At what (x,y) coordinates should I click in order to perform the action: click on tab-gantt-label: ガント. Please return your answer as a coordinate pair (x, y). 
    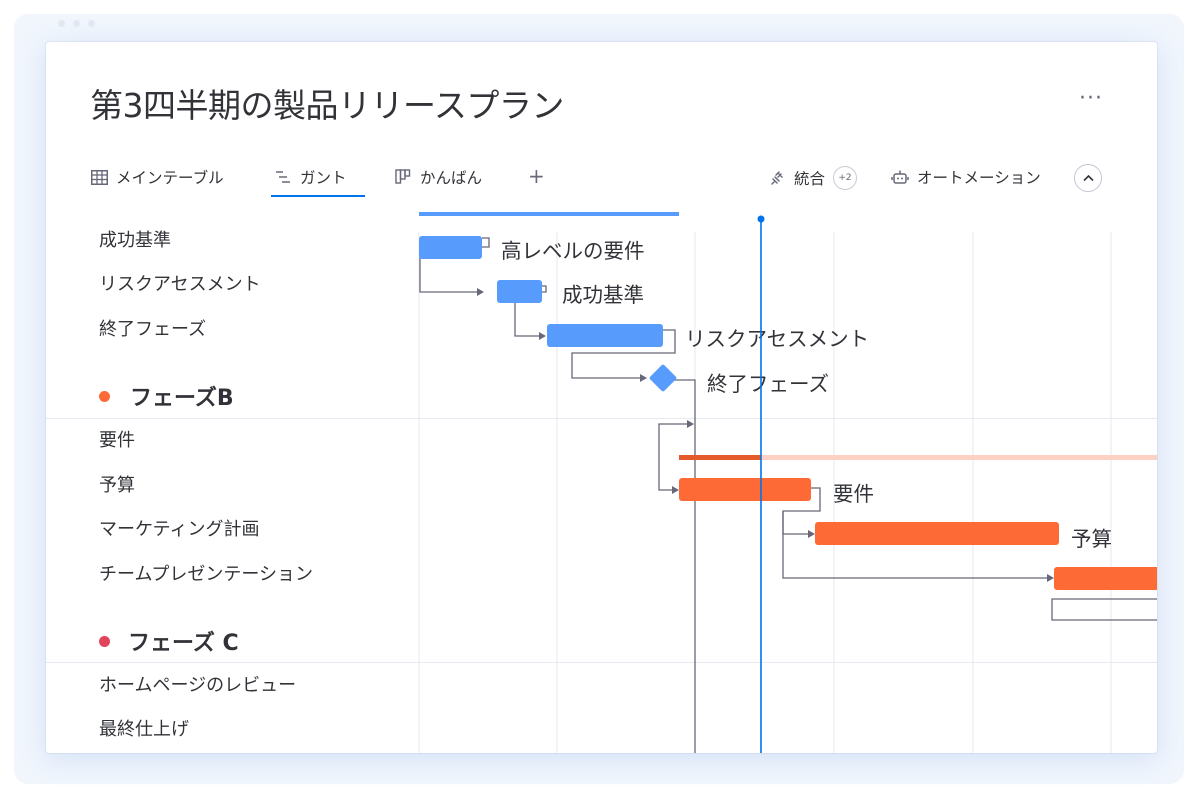
    Looking at the image, I should click on (323, 178).